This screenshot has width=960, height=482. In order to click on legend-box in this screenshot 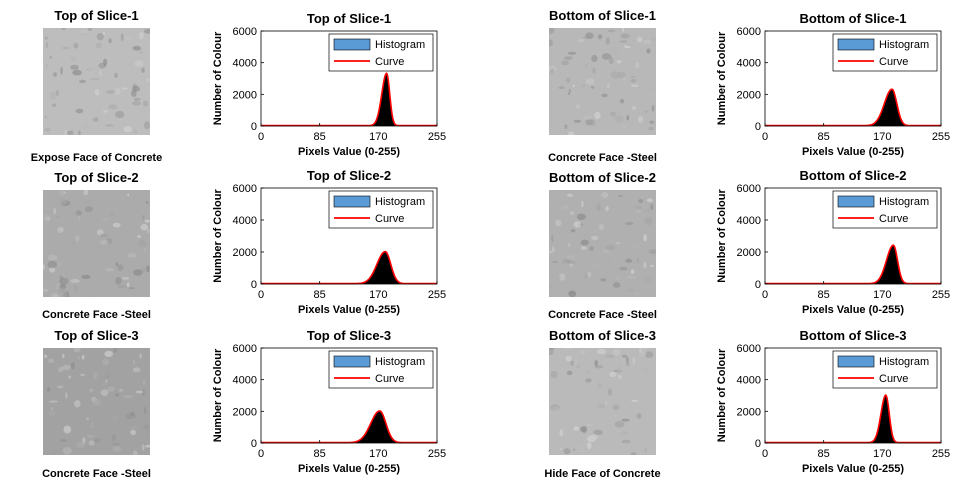, I will do `click(885, 209)`.